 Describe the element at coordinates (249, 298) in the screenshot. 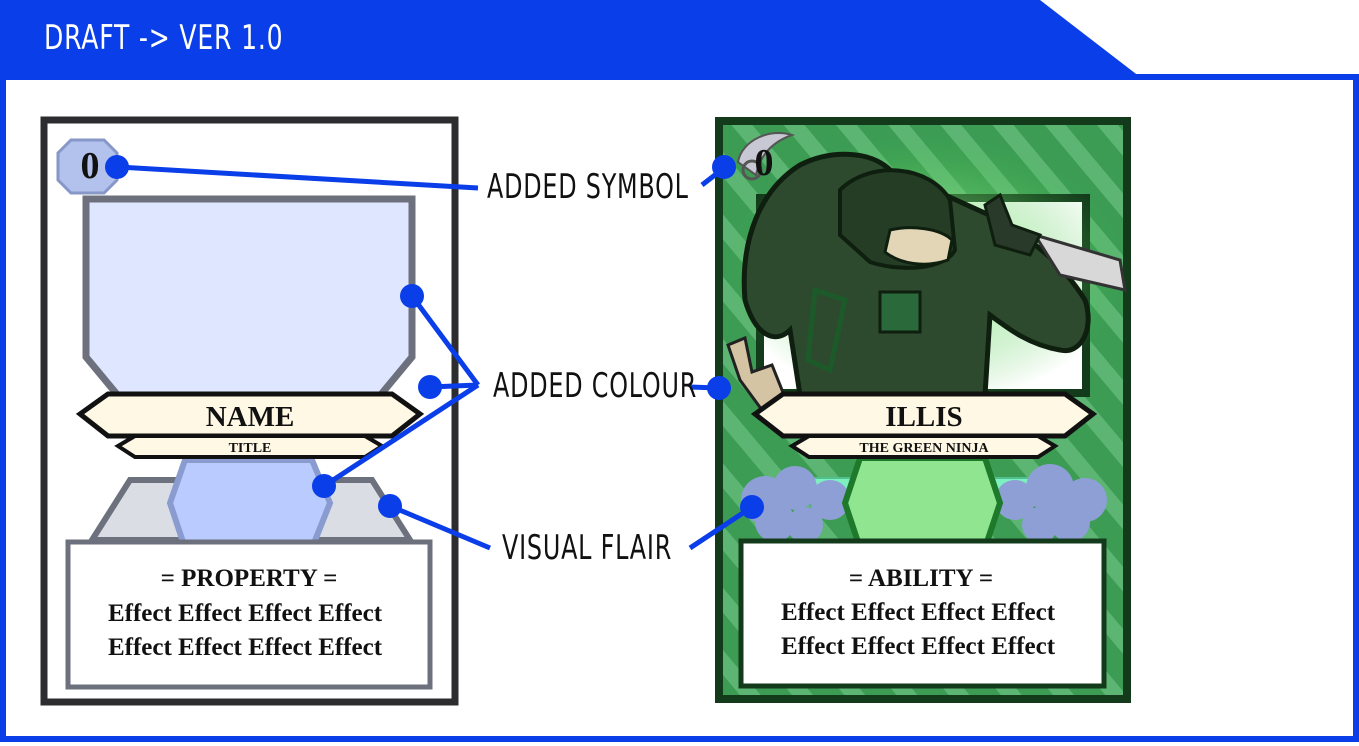

I see `draft-art-frame` at that location.